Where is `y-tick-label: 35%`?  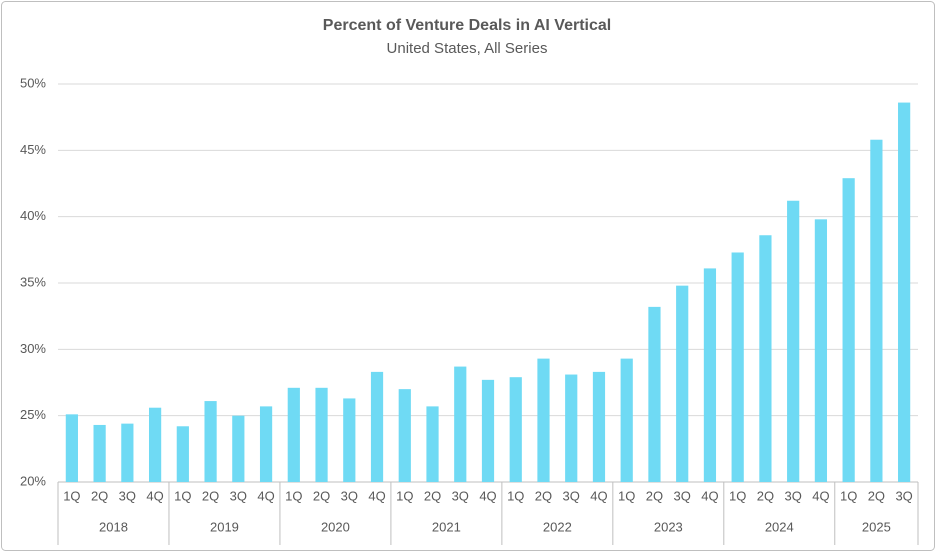
y-tick-label: 35% is located at coordinates (33, 281).